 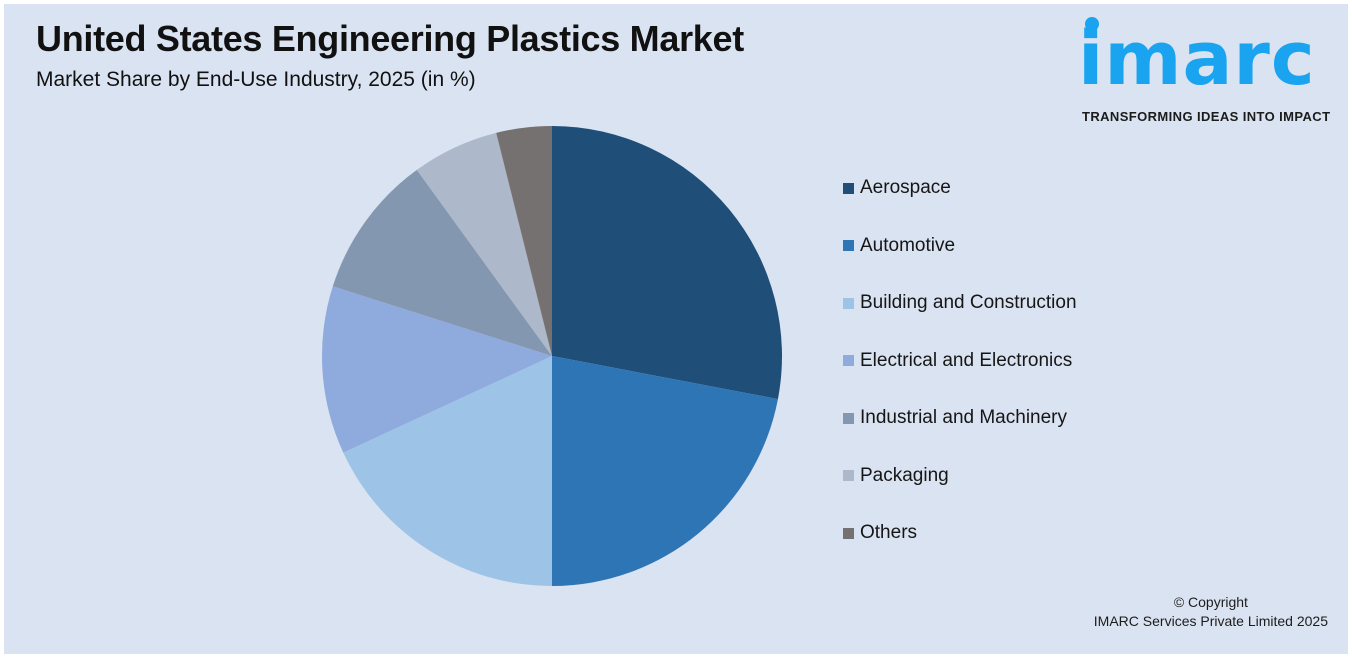 I want to click on pie-slice-electrical-and-electronics, so click(x=437, y=369).